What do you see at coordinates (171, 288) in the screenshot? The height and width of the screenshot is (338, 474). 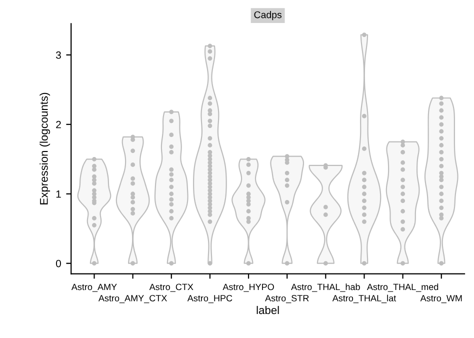 I see `x-tick-label: Astro_CTX` at bounding box center [171, 288].